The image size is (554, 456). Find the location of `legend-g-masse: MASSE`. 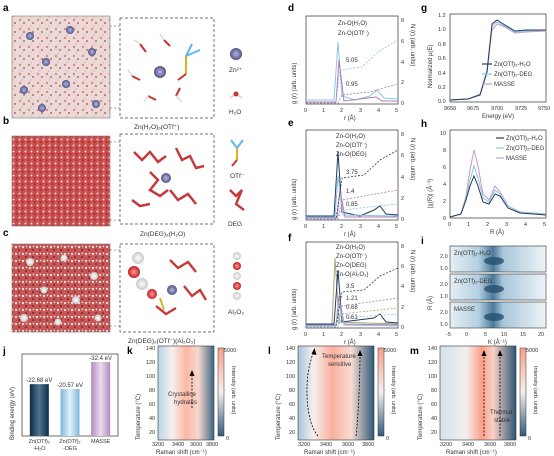

legend-g-masse: MASSE is located at coordinates (504, 85).